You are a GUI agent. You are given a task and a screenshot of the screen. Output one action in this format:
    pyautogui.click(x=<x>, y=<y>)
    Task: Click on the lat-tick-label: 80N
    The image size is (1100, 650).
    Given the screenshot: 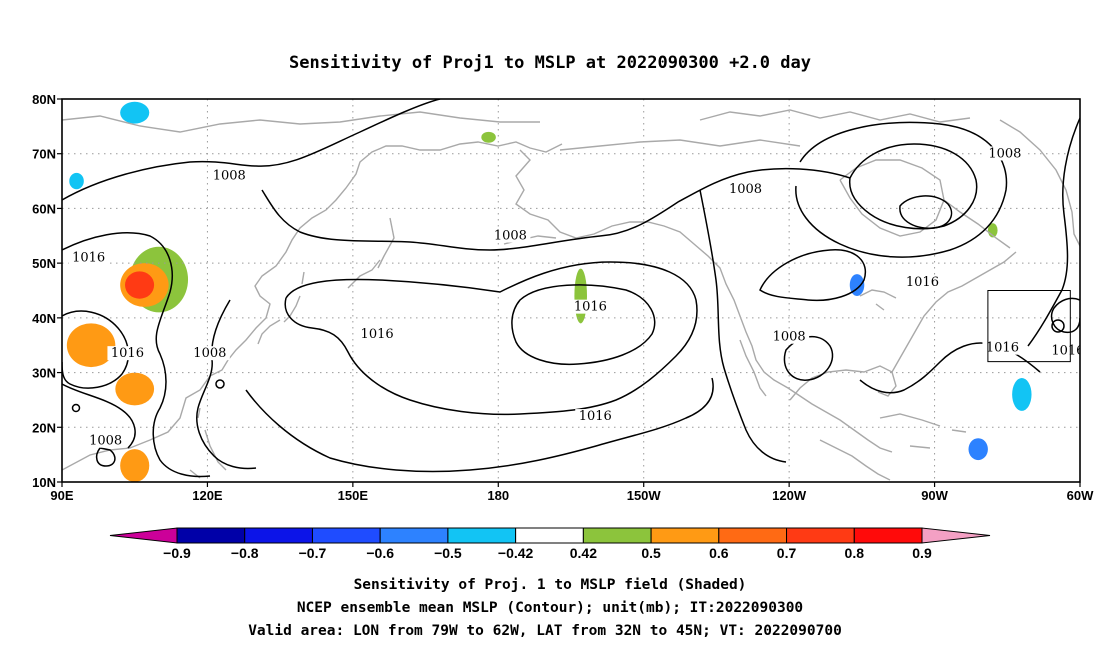 What is the action you would take?
    pyautogui.click(x=44, y=99)
    